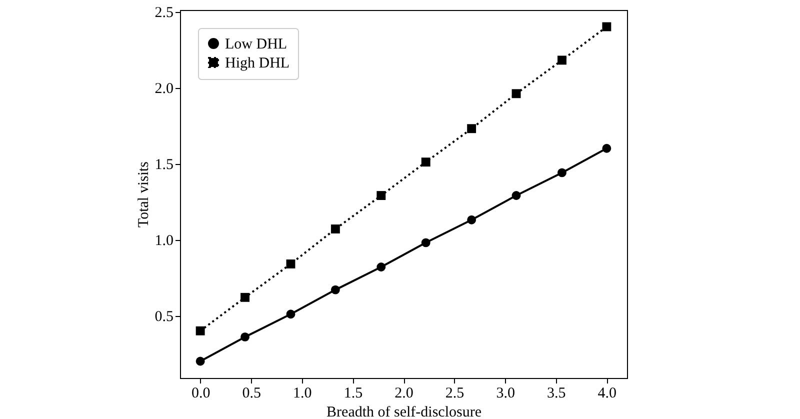  I want to click on x-tick-label: 2.0, so click(404, 394).